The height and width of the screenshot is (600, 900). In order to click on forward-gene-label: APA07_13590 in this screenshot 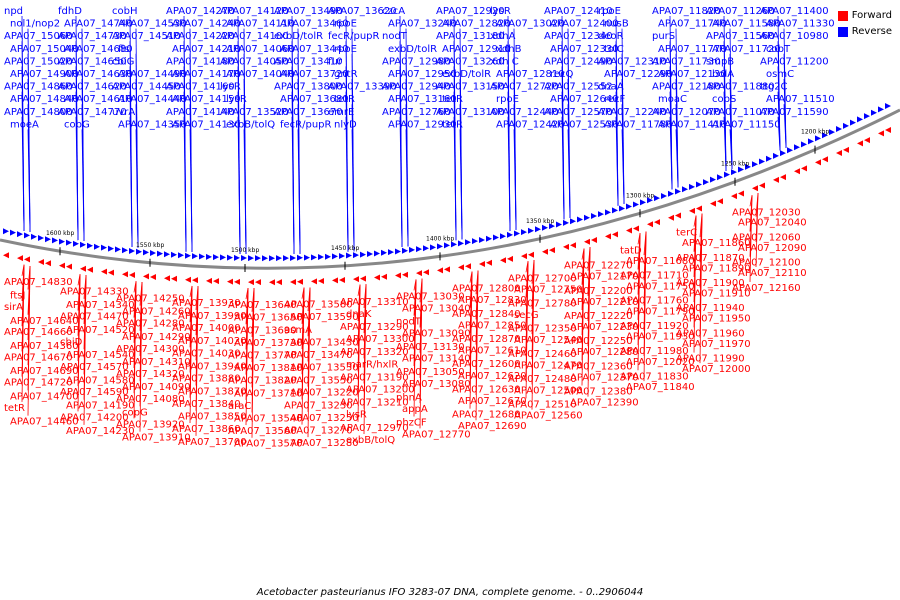, I will do `click(324, 317)`.